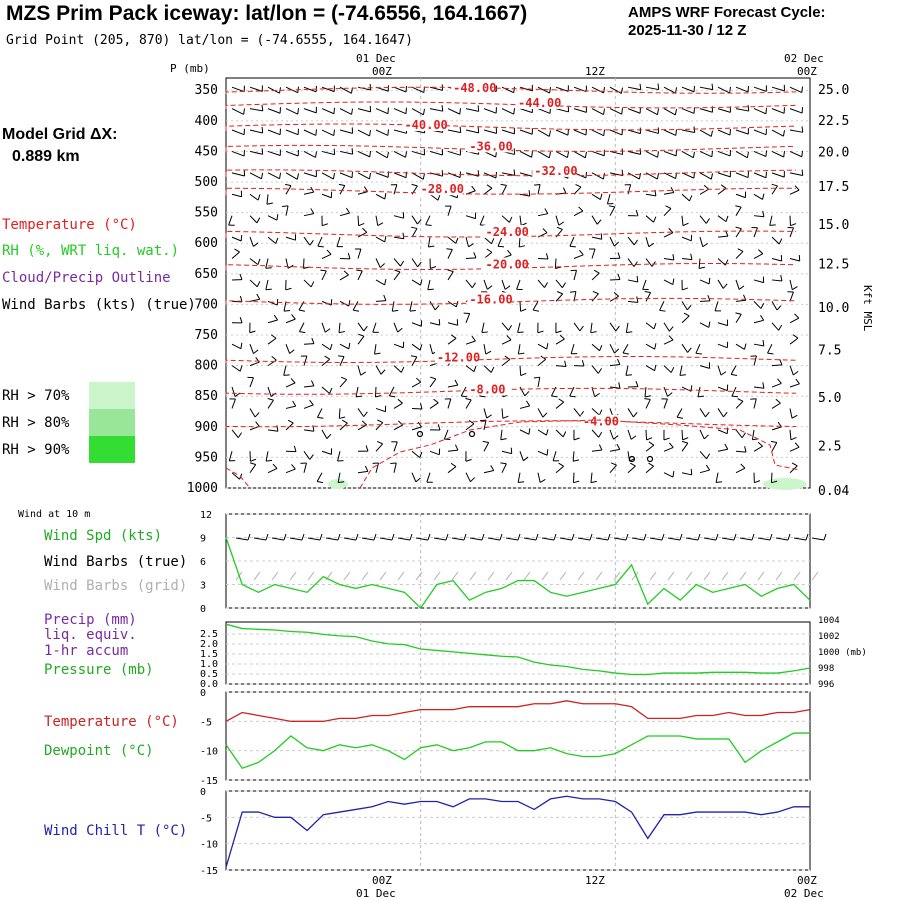  Describe the element at coordinates (458, 357) in the screenshot. I see `temperature-contour-label: -12.00` at that location.